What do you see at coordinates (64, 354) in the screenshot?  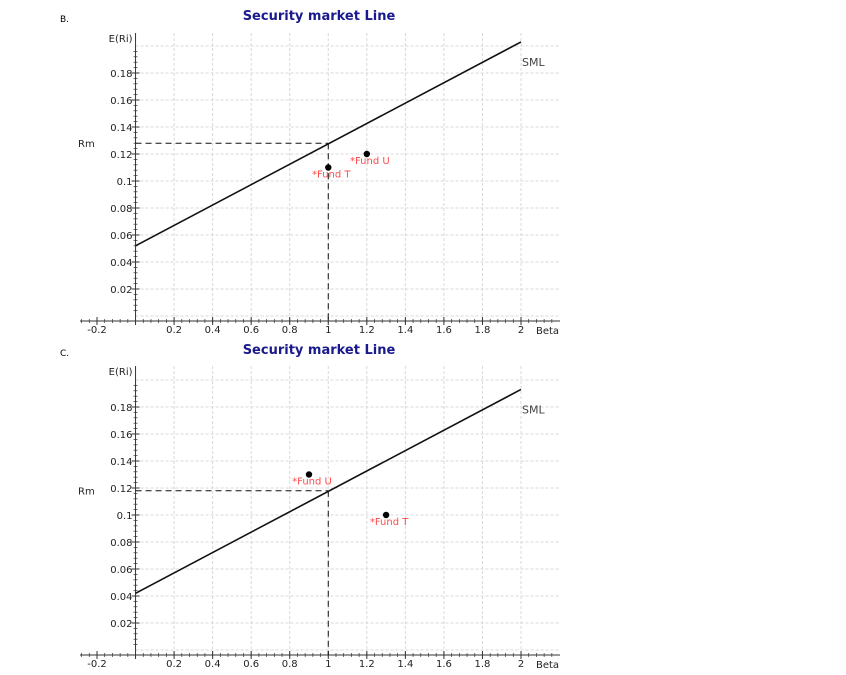 I see `option-label: C.` at bounding box center [64, 354].